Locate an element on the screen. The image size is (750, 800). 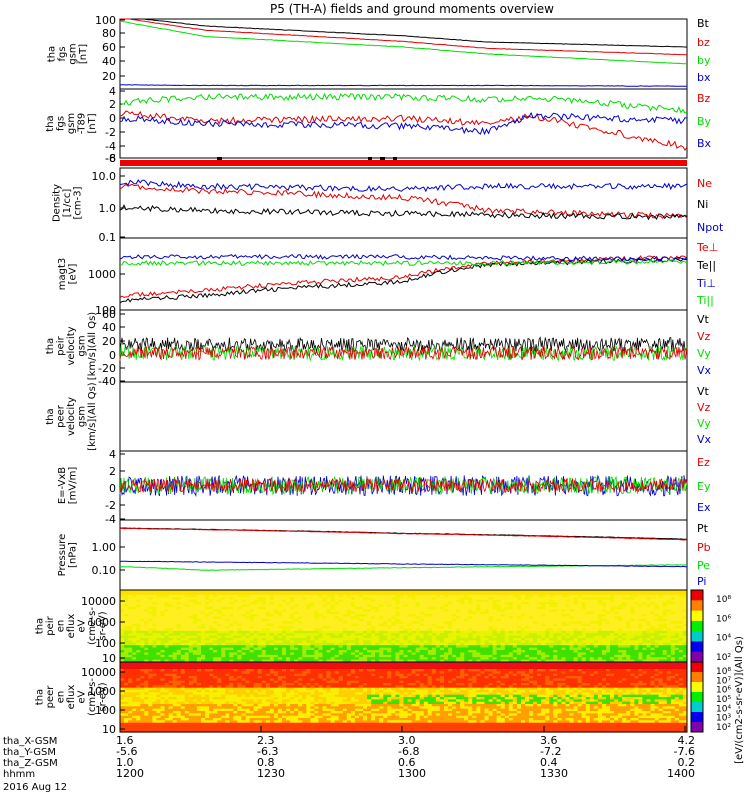
y-axis-label-line: velocity is located at coordinates (71, 416).